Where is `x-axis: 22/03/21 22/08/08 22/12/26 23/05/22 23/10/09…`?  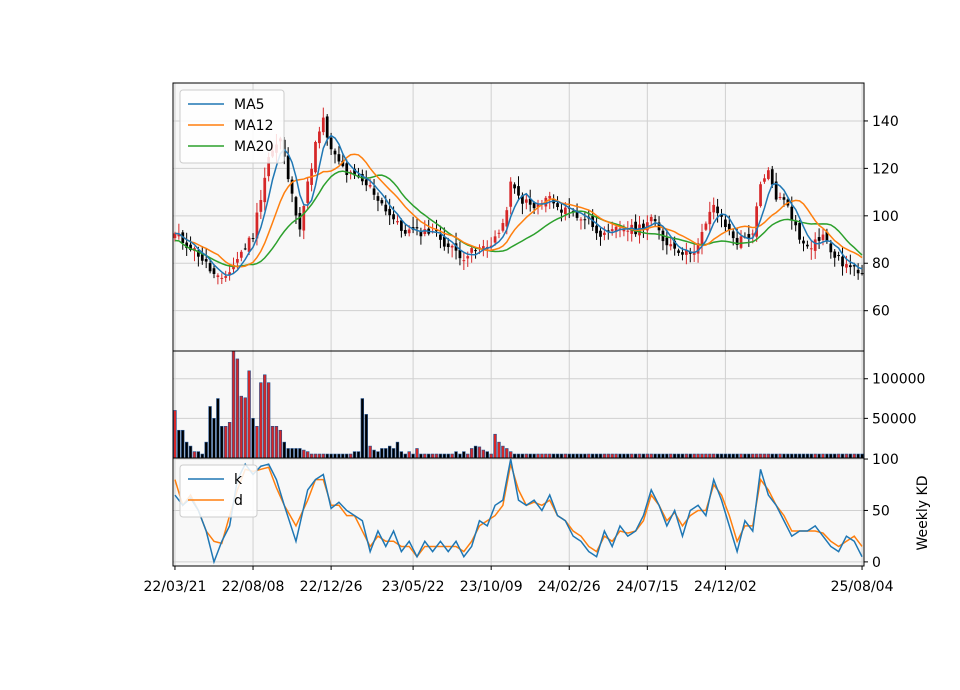 x-axis: 22/03/21 22/08/08 22/12/26 23/05/22 23/10/09… is located at coordinates (519, 580).